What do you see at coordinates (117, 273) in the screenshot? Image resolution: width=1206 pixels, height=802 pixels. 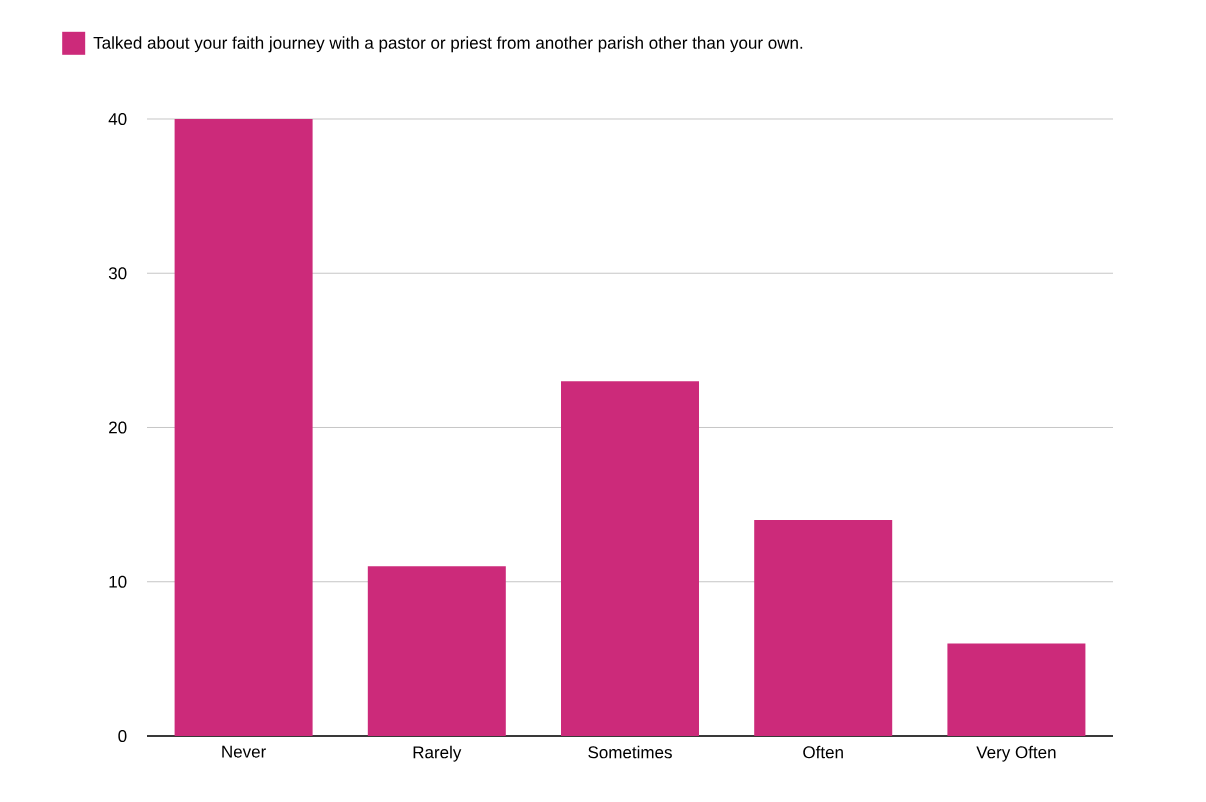 I see `y-tick-label: 30` at bounding box center [117, 273].